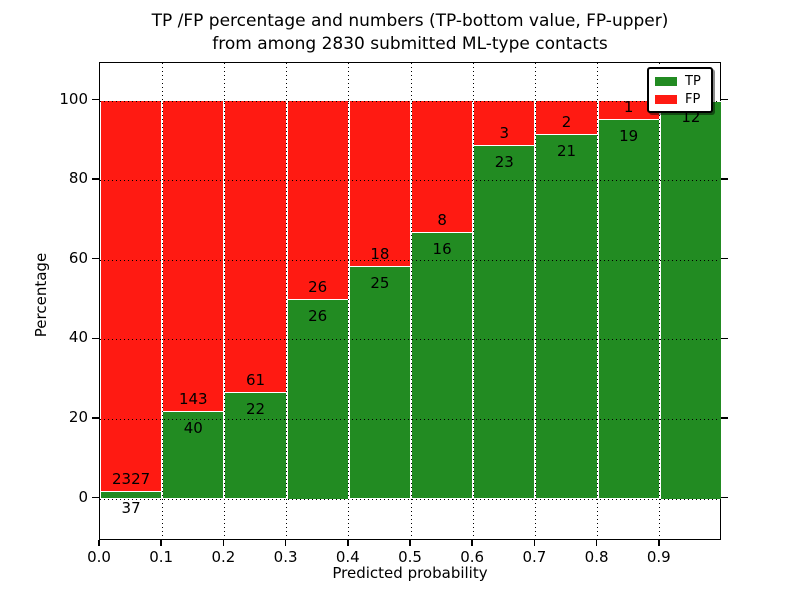 The width and height of the screenshot is (800, 600). Describe the element at coordinates (73, 98) in the screenshot. I see `y-tick-label: 100` at that location.